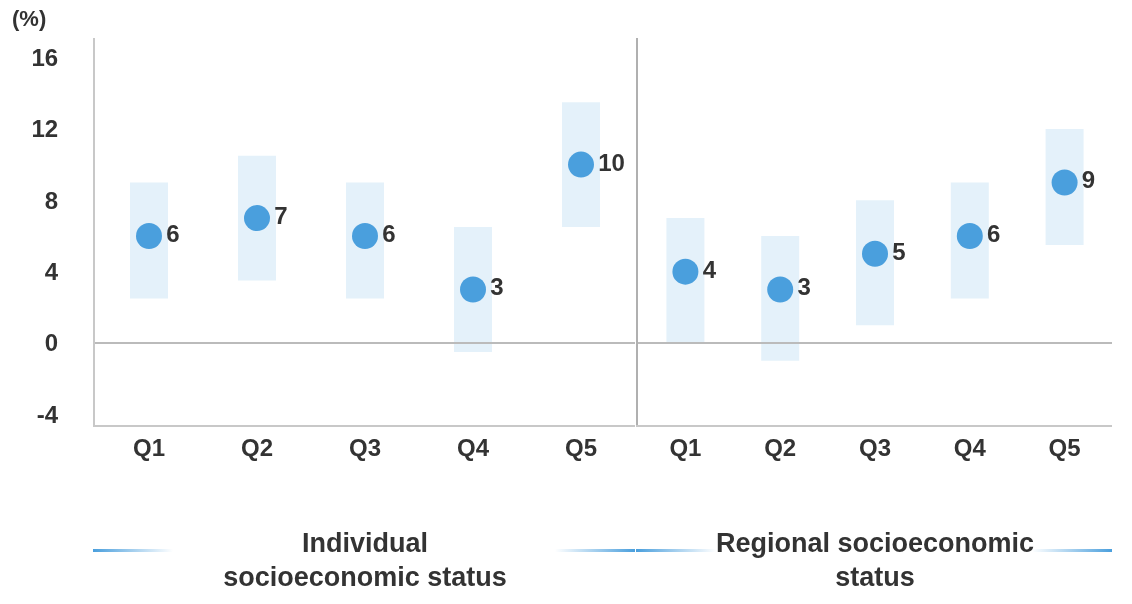 This screenshot has height=604, width=1132. I want to click on data-label: 9, so click(1088, 180).